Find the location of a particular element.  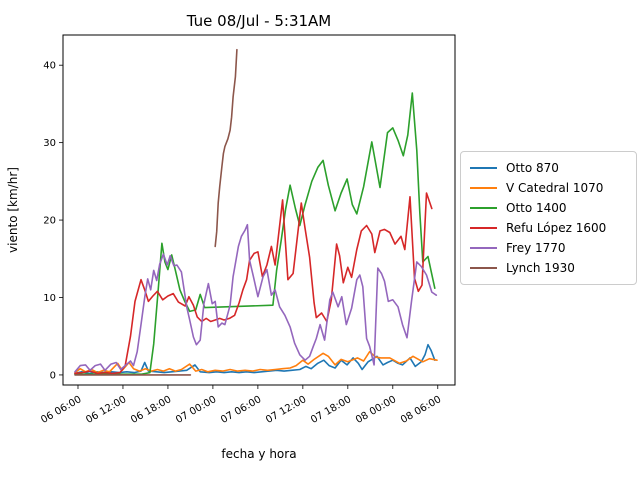

x-tick-label: 07 00:00 is located at coordinates (196, 410).